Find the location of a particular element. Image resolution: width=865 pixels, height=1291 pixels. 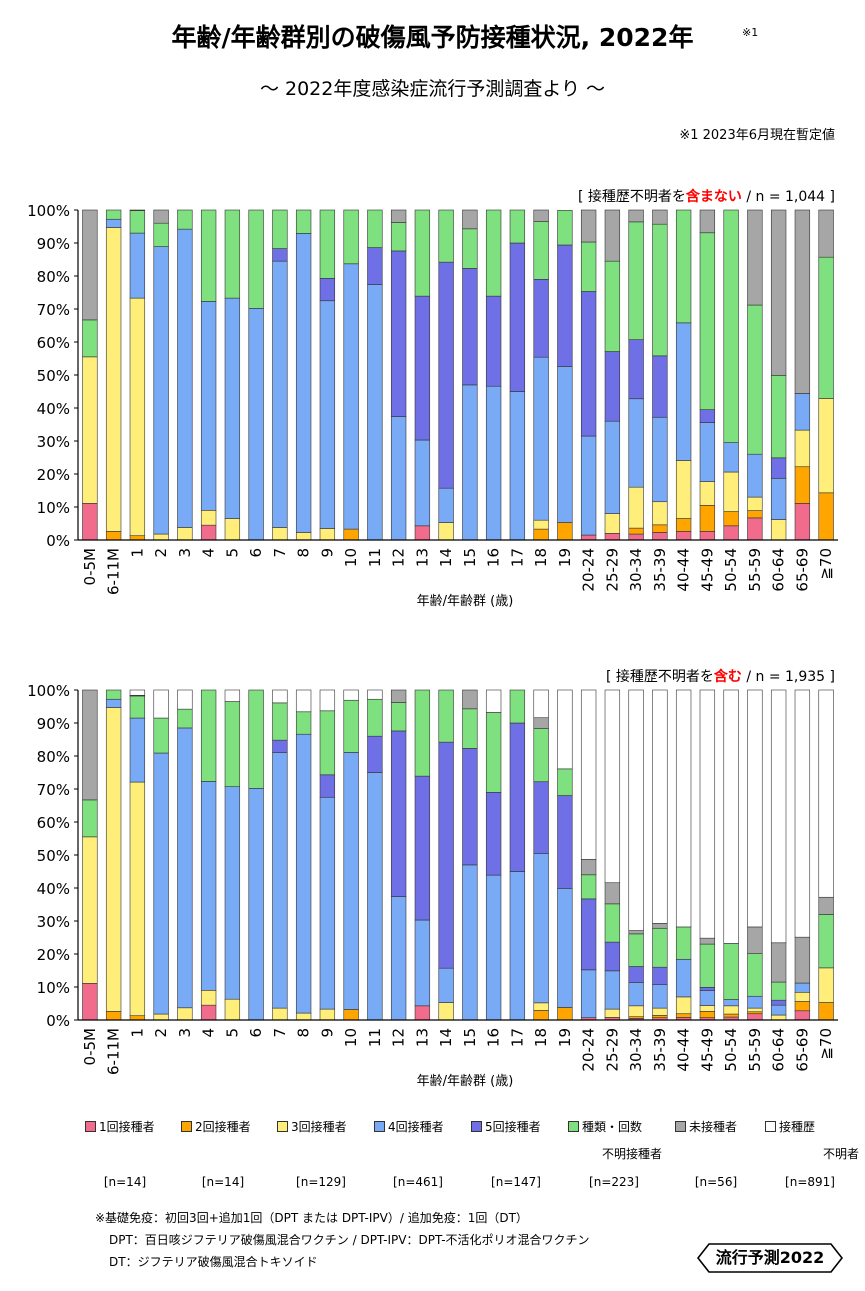

y-tick-label: 40% is located at coordinates (53, 889).